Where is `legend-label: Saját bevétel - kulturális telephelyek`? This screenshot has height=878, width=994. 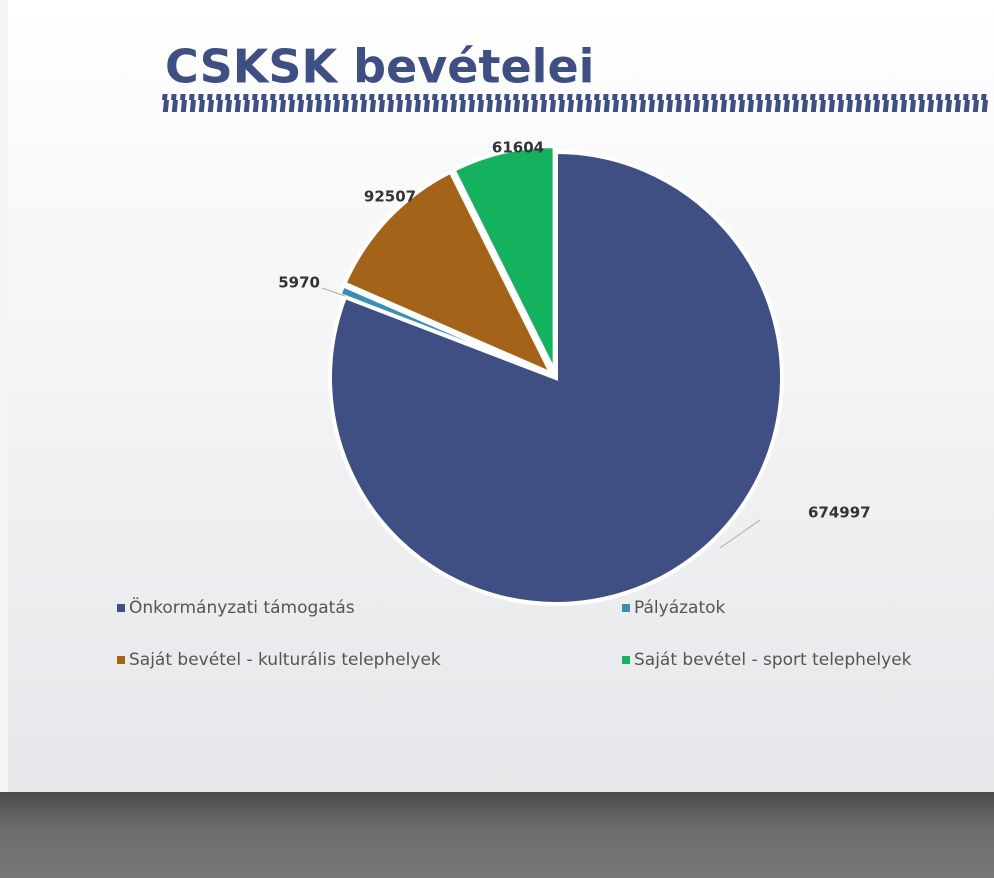 legend-label: Saját bevétel - kulturális telephelyek is located at coordinates (285, 660).